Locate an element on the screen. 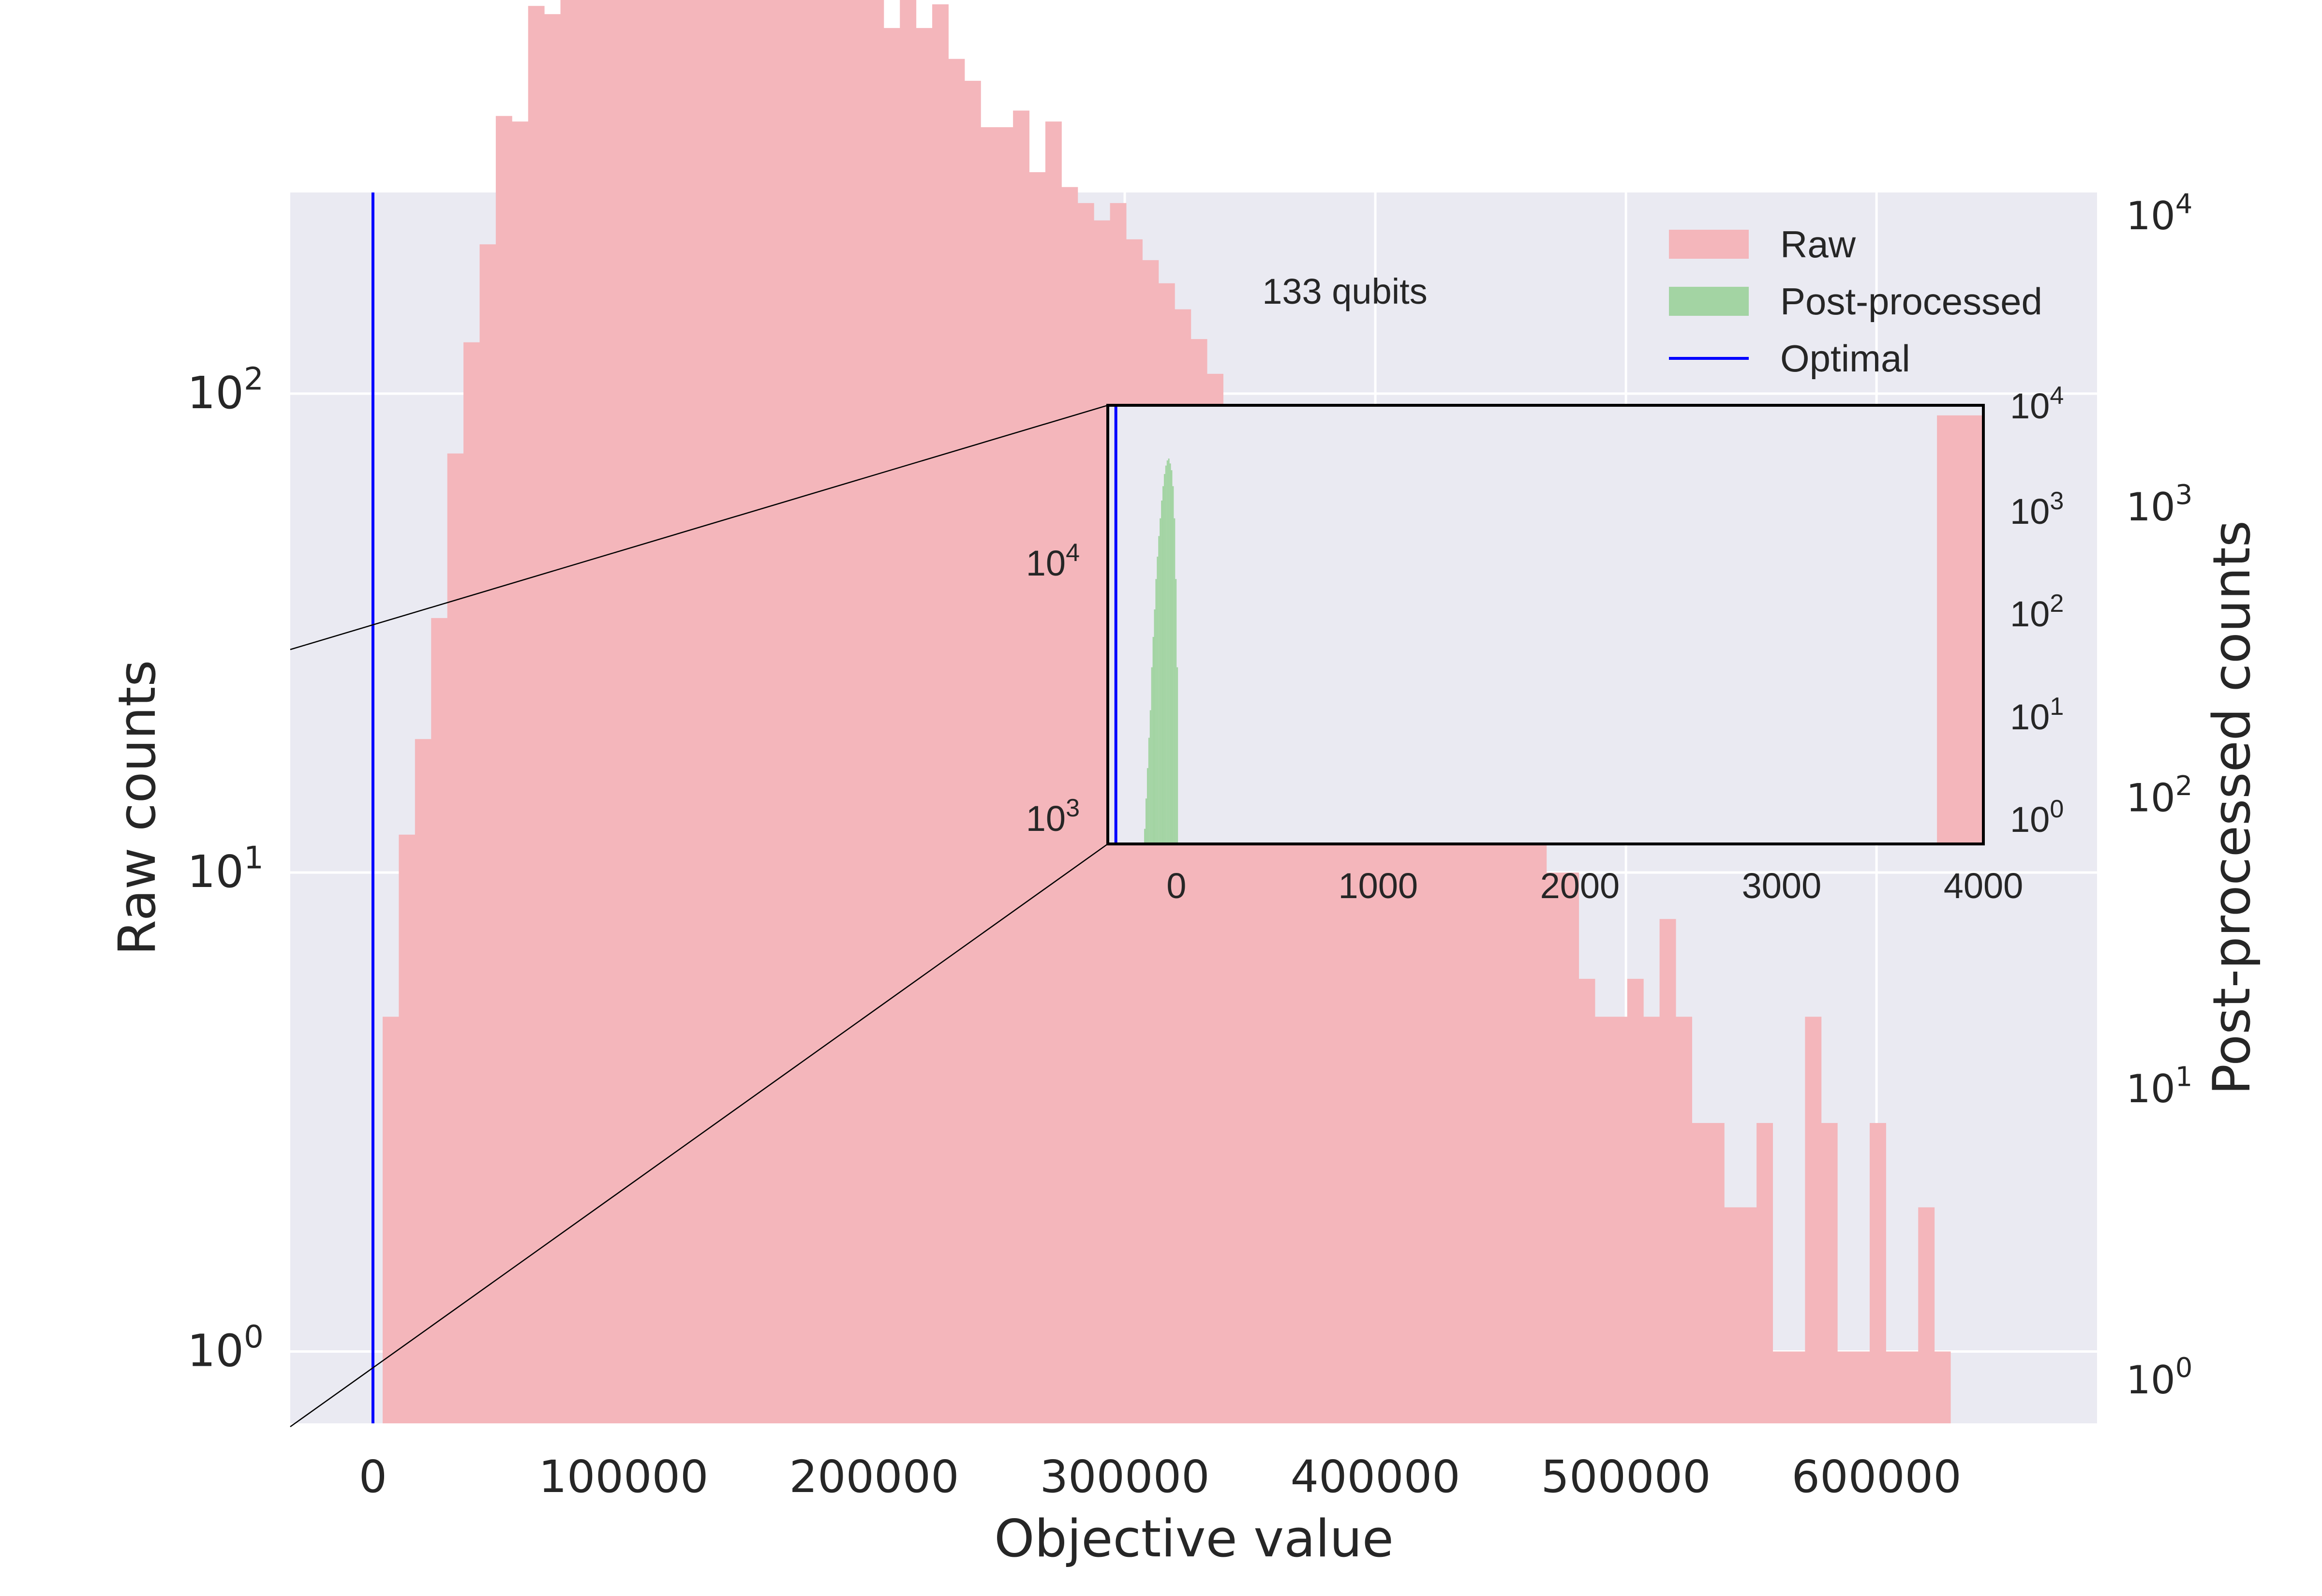  y-axis-left-label: Raw counts is located at coordinates (137, 808).